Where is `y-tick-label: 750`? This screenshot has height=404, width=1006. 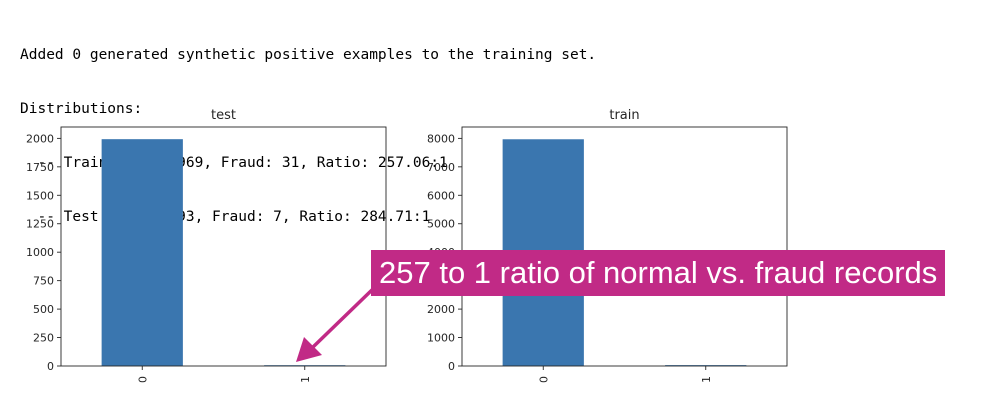
y-tick-label: 750 is located at coordinates (43, 281).